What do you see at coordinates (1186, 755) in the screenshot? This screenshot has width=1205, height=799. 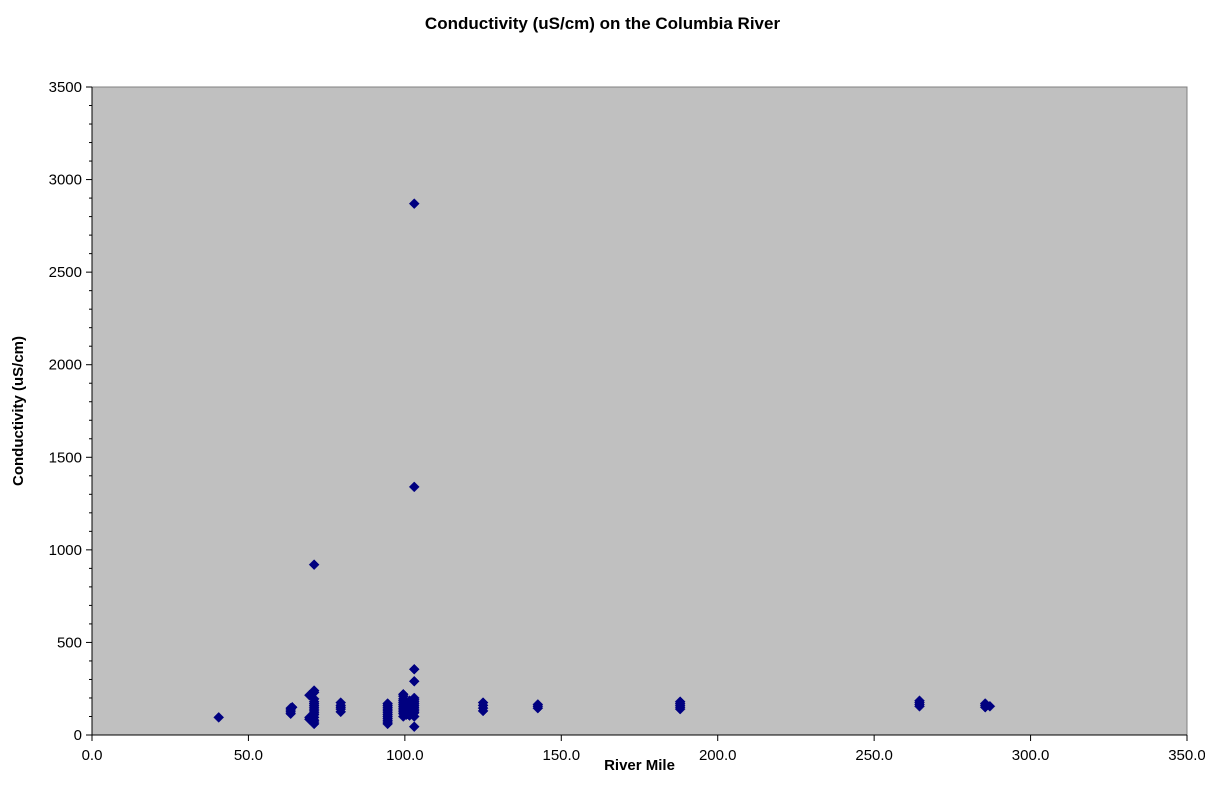 I see `x-tick-label: 350.0` at bounding box center [1186, 755].